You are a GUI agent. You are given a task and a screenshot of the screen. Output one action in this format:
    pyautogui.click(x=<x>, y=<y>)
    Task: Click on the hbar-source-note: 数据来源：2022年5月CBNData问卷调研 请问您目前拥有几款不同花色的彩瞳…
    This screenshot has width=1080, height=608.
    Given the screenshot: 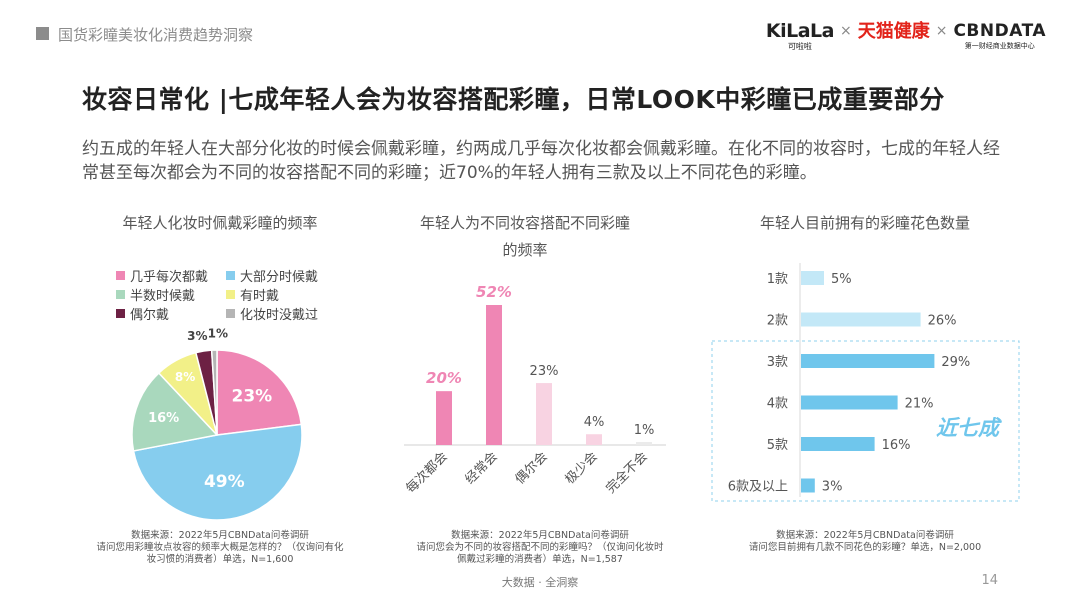 What is the action you would take?
    pyautogui.click(x=865, y=541)
    